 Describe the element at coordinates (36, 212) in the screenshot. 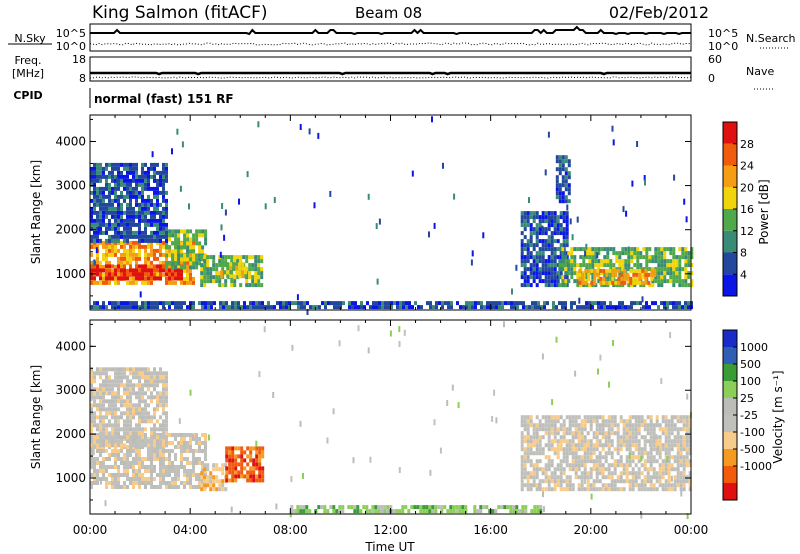

I see `power-ylabel: Slant Range [km]` at that location.